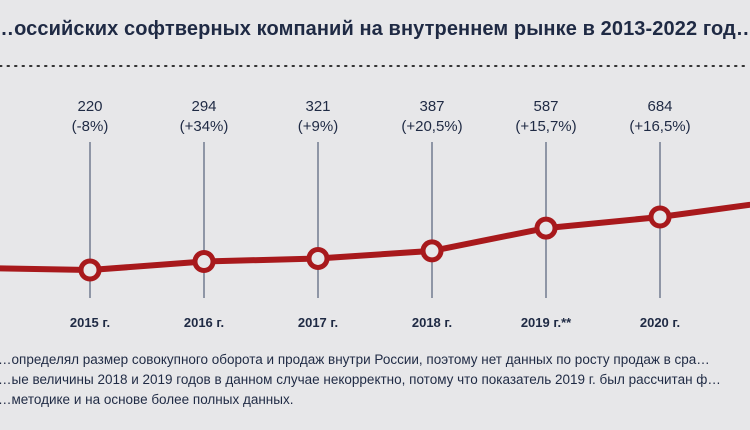 This screenshot has width=750, height=430. I want to click on change-label: (+34%), so click(204, 126).